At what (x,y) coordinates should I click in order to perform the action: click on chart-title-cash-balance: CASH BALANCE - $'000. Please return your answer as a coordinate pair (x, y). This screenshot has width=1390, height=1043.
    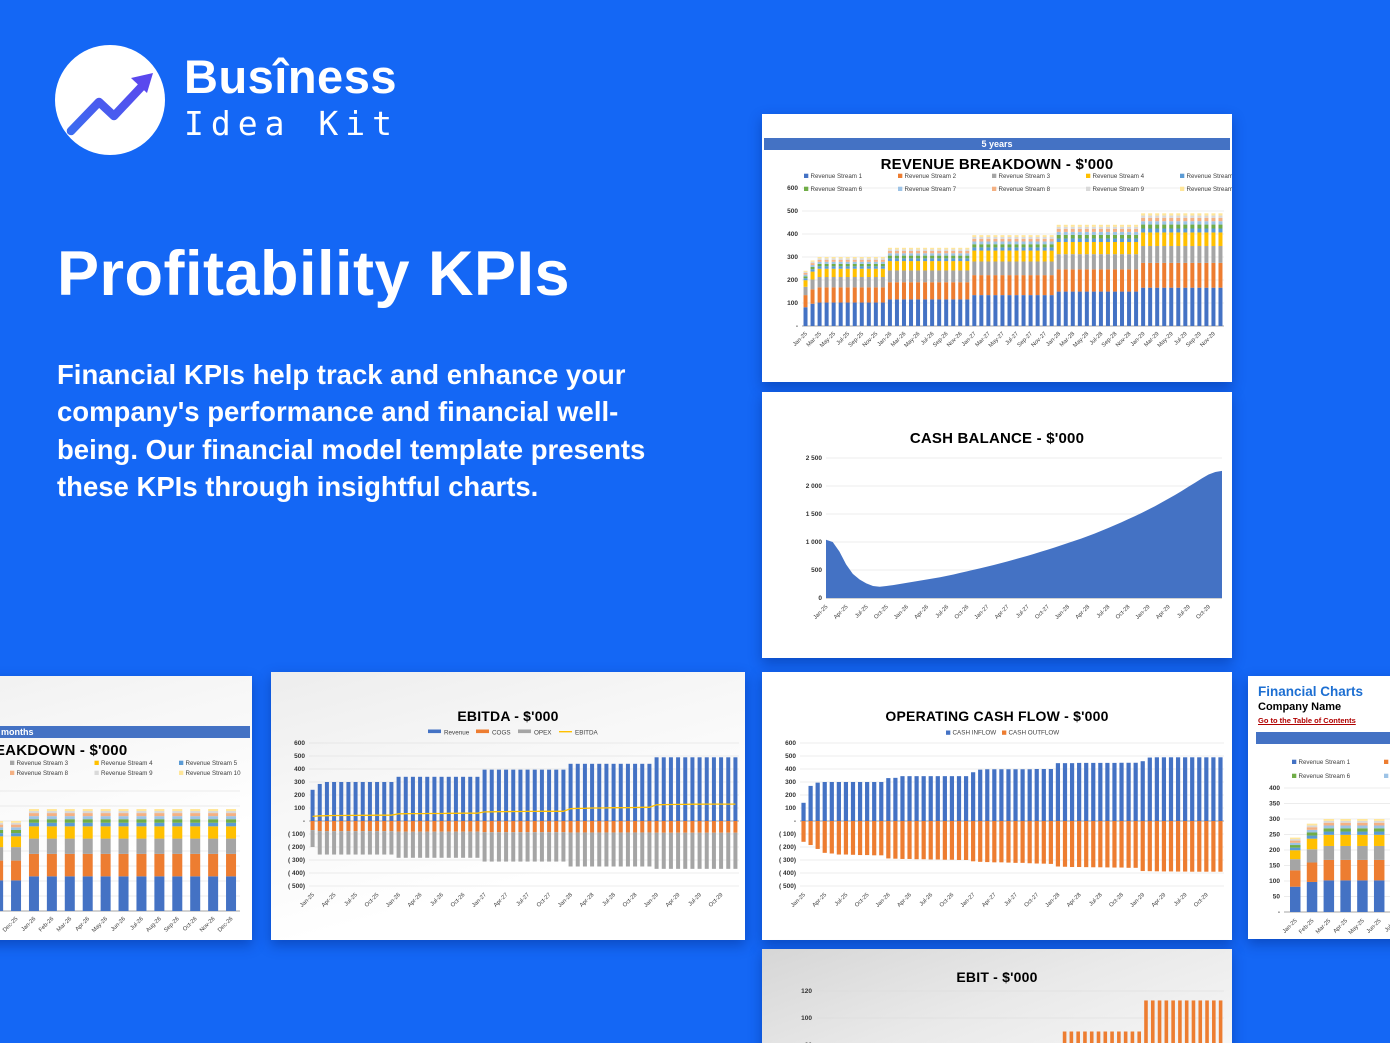
    Looking at the image, I should click on (997, 438).